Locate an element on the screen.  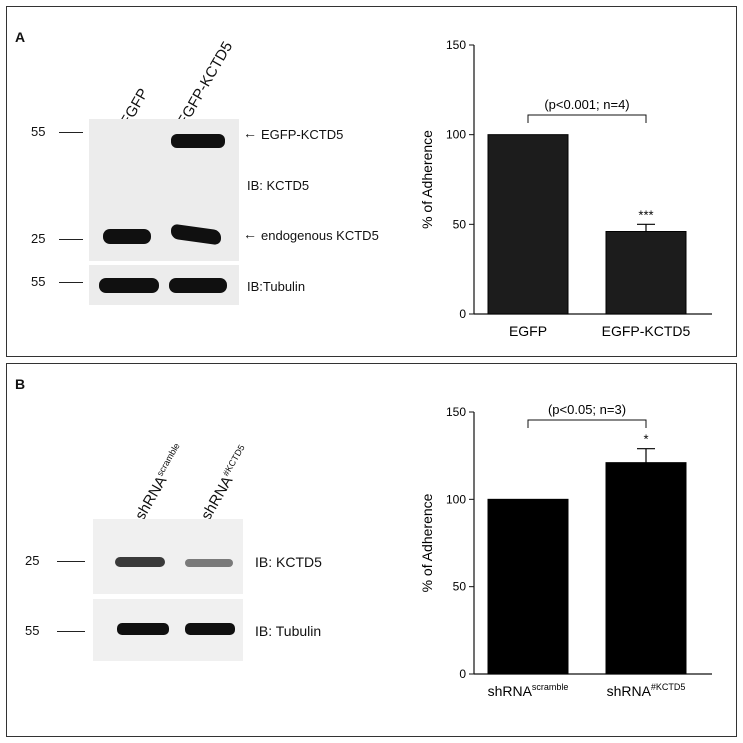
band-tubulin-scramble is located at coordinates (143, 629).